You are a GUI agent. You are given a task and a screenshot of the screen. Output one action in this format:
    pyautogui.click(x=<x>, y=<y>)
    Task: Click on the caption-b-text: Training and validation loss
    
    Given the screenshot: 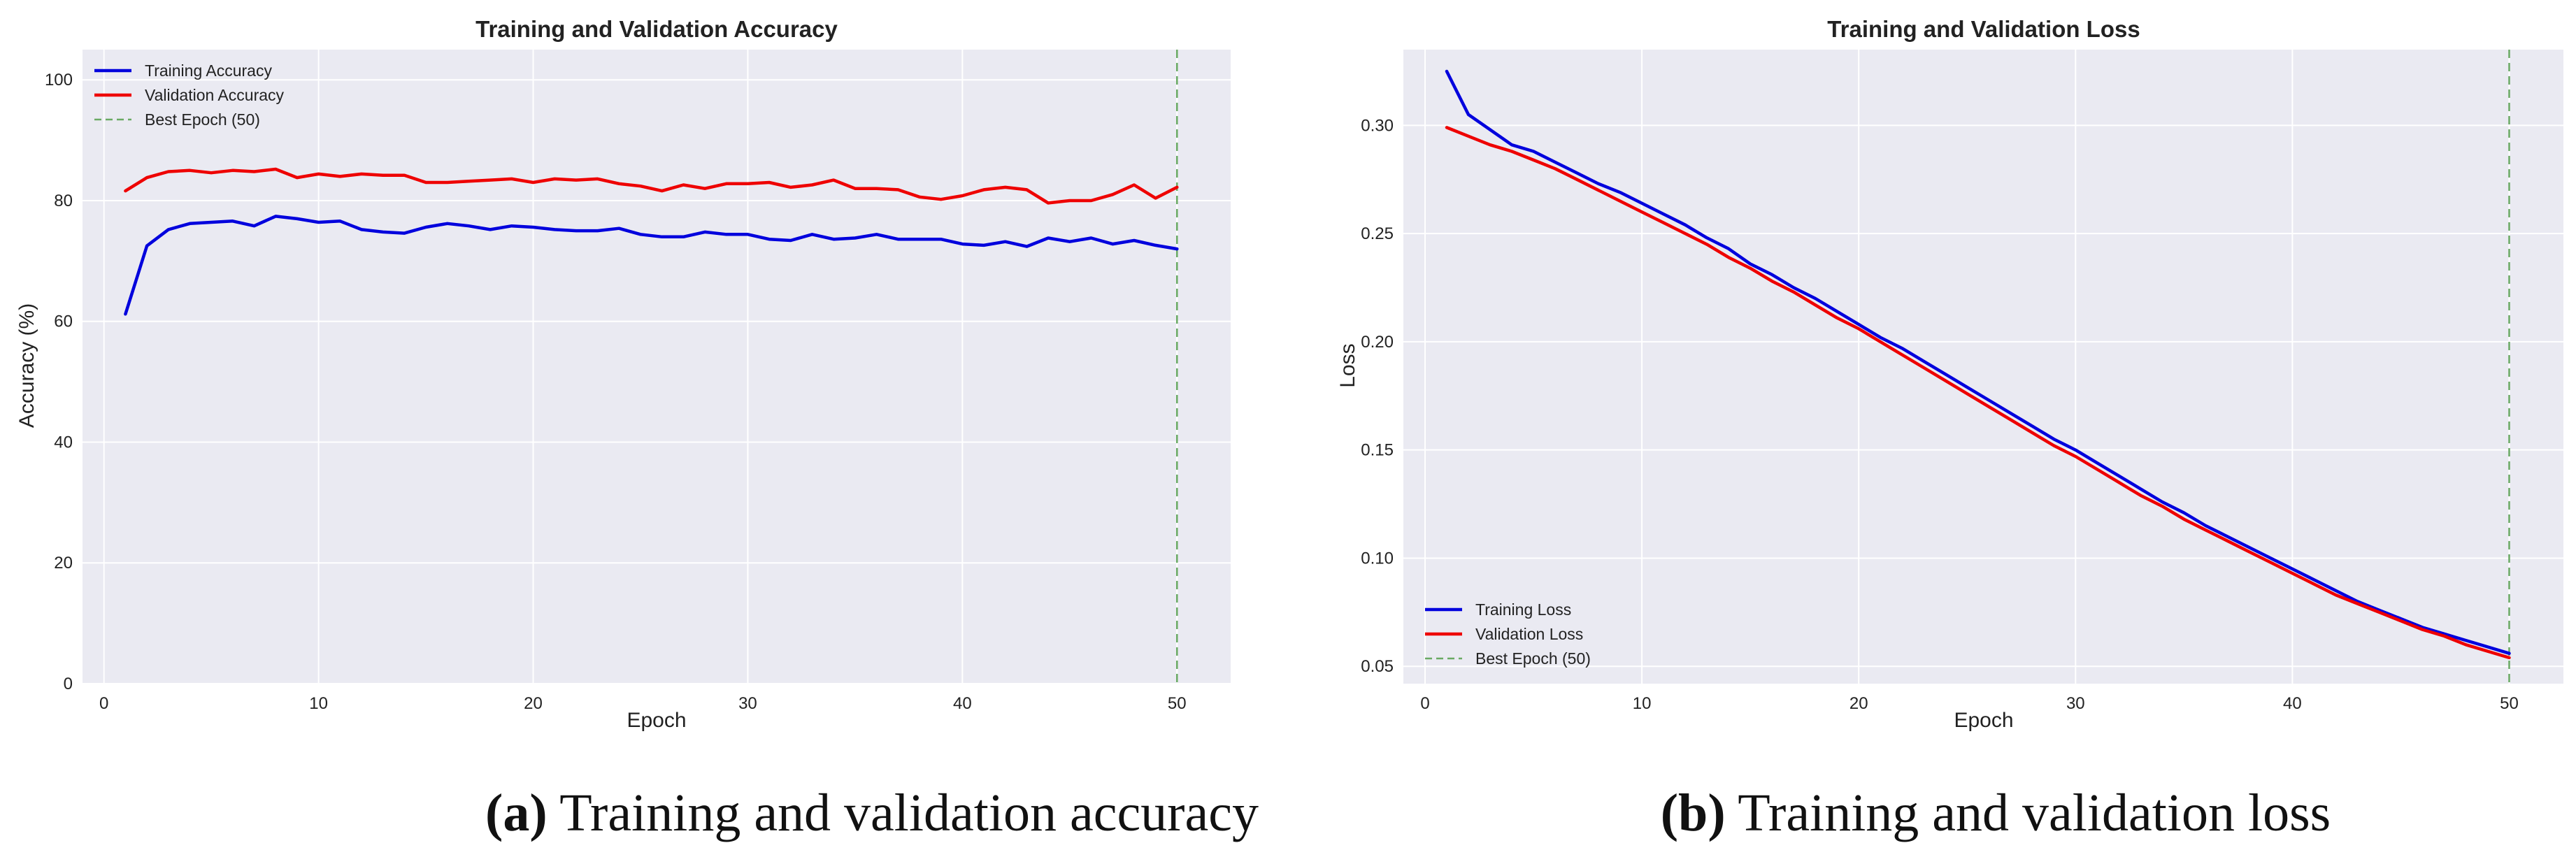 What is the action you would take?
    pyautogui.click(x=2034, y=813)
    